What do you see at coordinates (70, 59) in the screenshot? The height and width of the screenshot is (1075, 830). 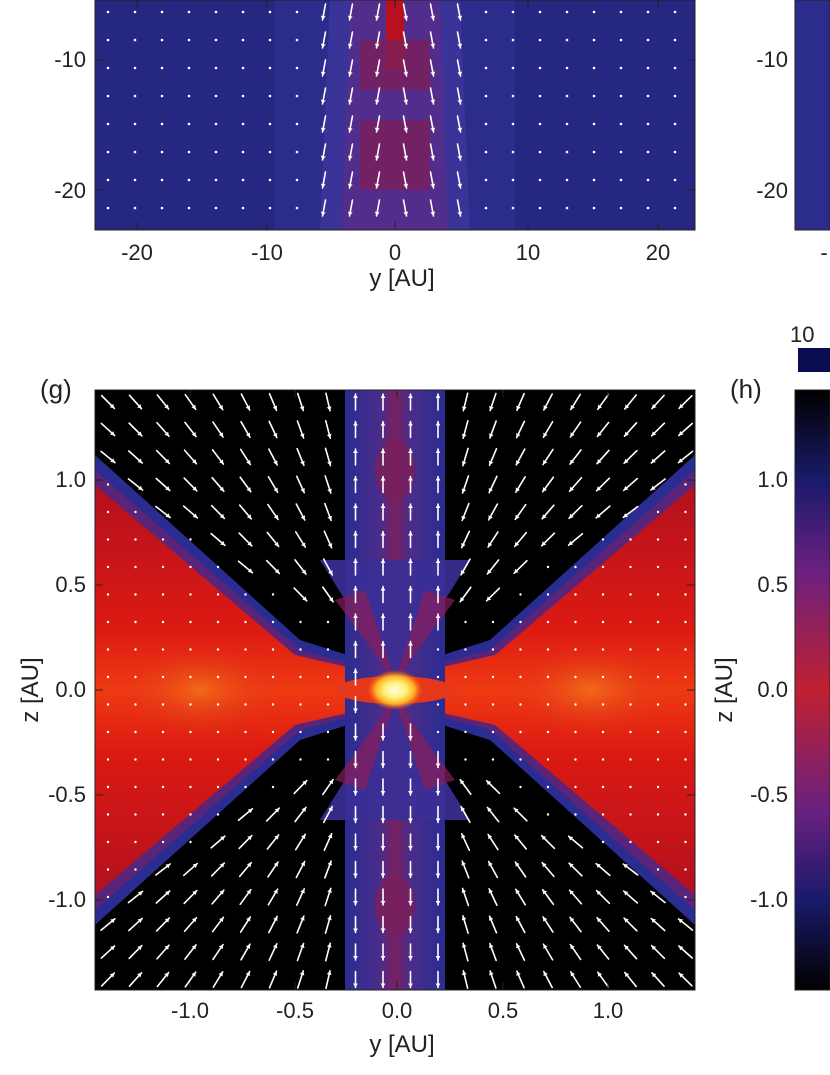 I see `top-left-ytick-label: -10` at bounding box center [70, 59].